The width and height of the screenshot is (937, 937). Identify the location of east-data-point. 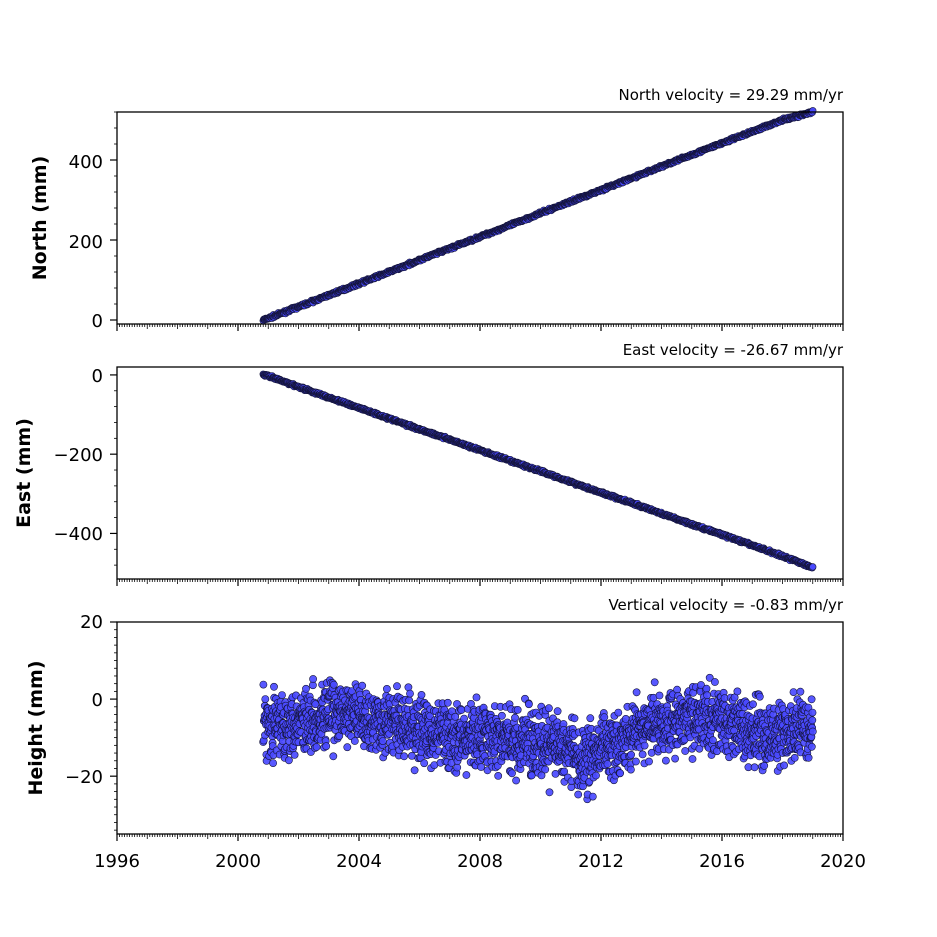
(813, 567).